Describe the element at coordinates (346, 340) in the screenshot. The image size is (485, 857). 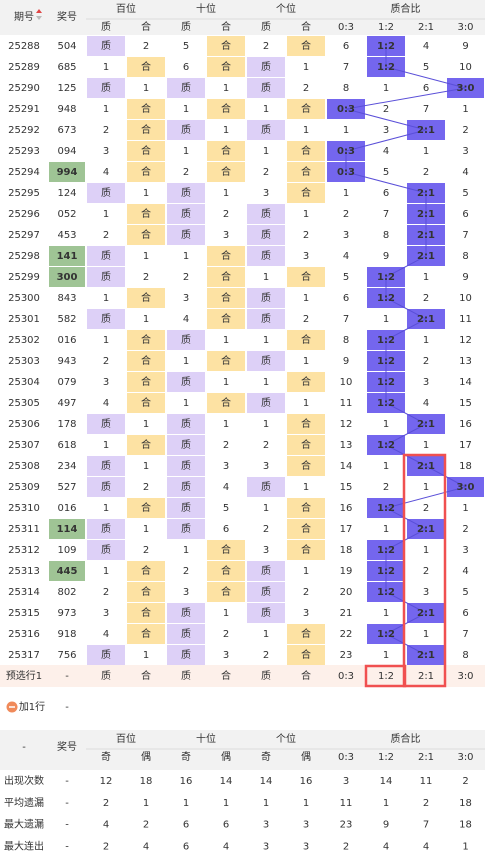
I see `cell: 8` at that location.